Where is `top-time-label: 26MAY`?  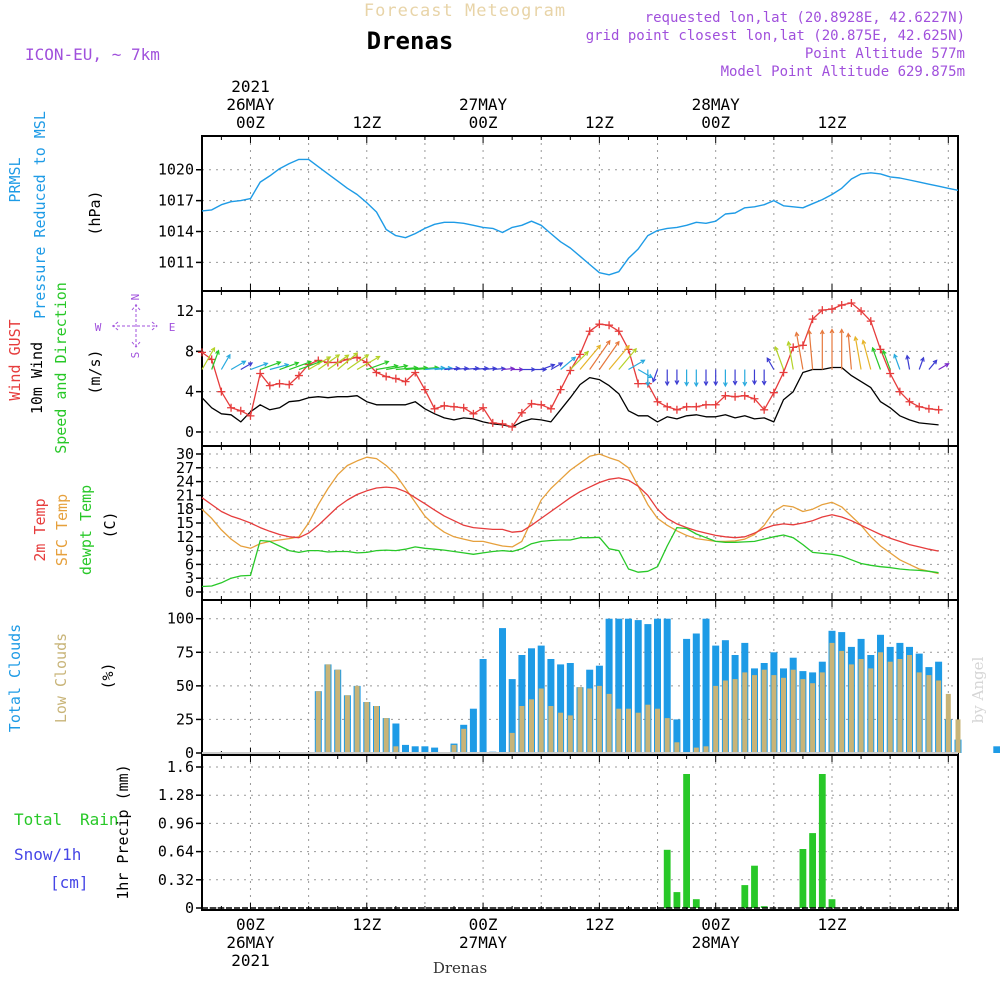 top-time-label: 26MAY is located at coordinates (250, 104).